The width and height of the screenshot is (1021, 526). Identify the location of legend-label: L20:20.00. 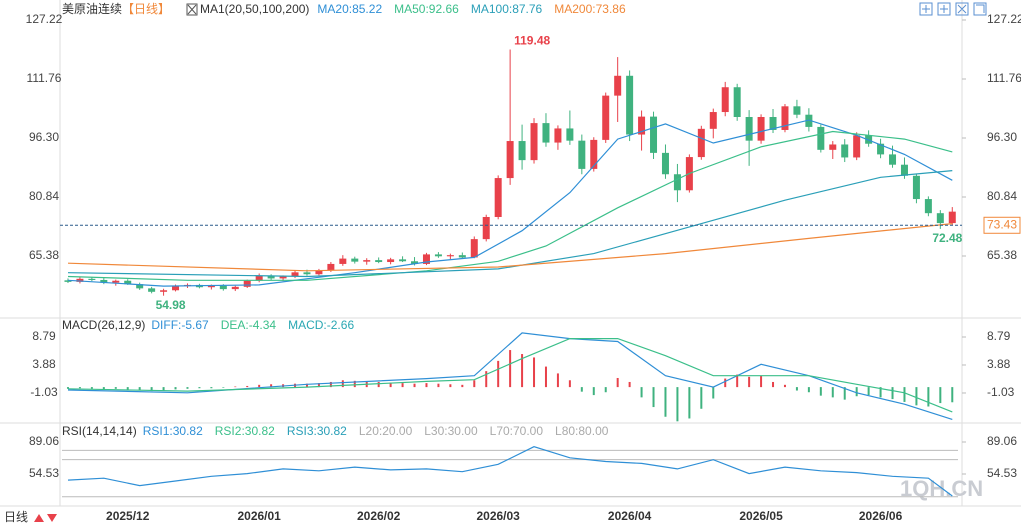
(386, 431).